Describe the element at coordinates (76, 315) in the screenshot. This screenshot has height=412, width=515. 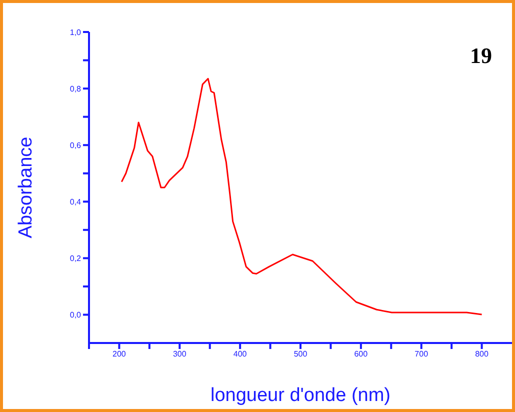
I see `y-tick-label: 0,0` at that location.